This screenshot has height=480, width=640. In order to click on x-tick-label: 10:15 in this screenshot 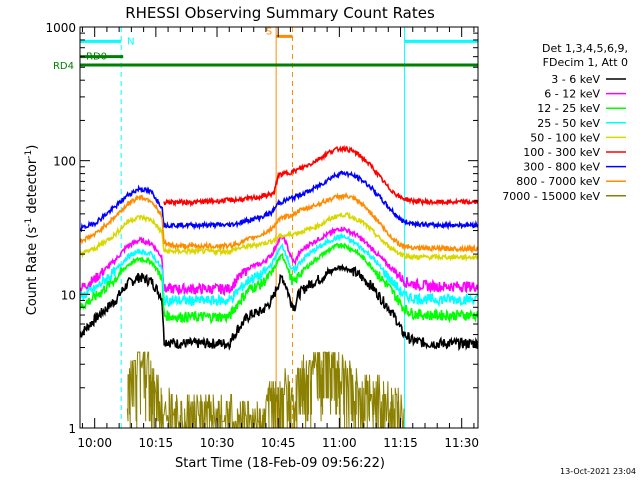, I will do `click(156, 443)`.